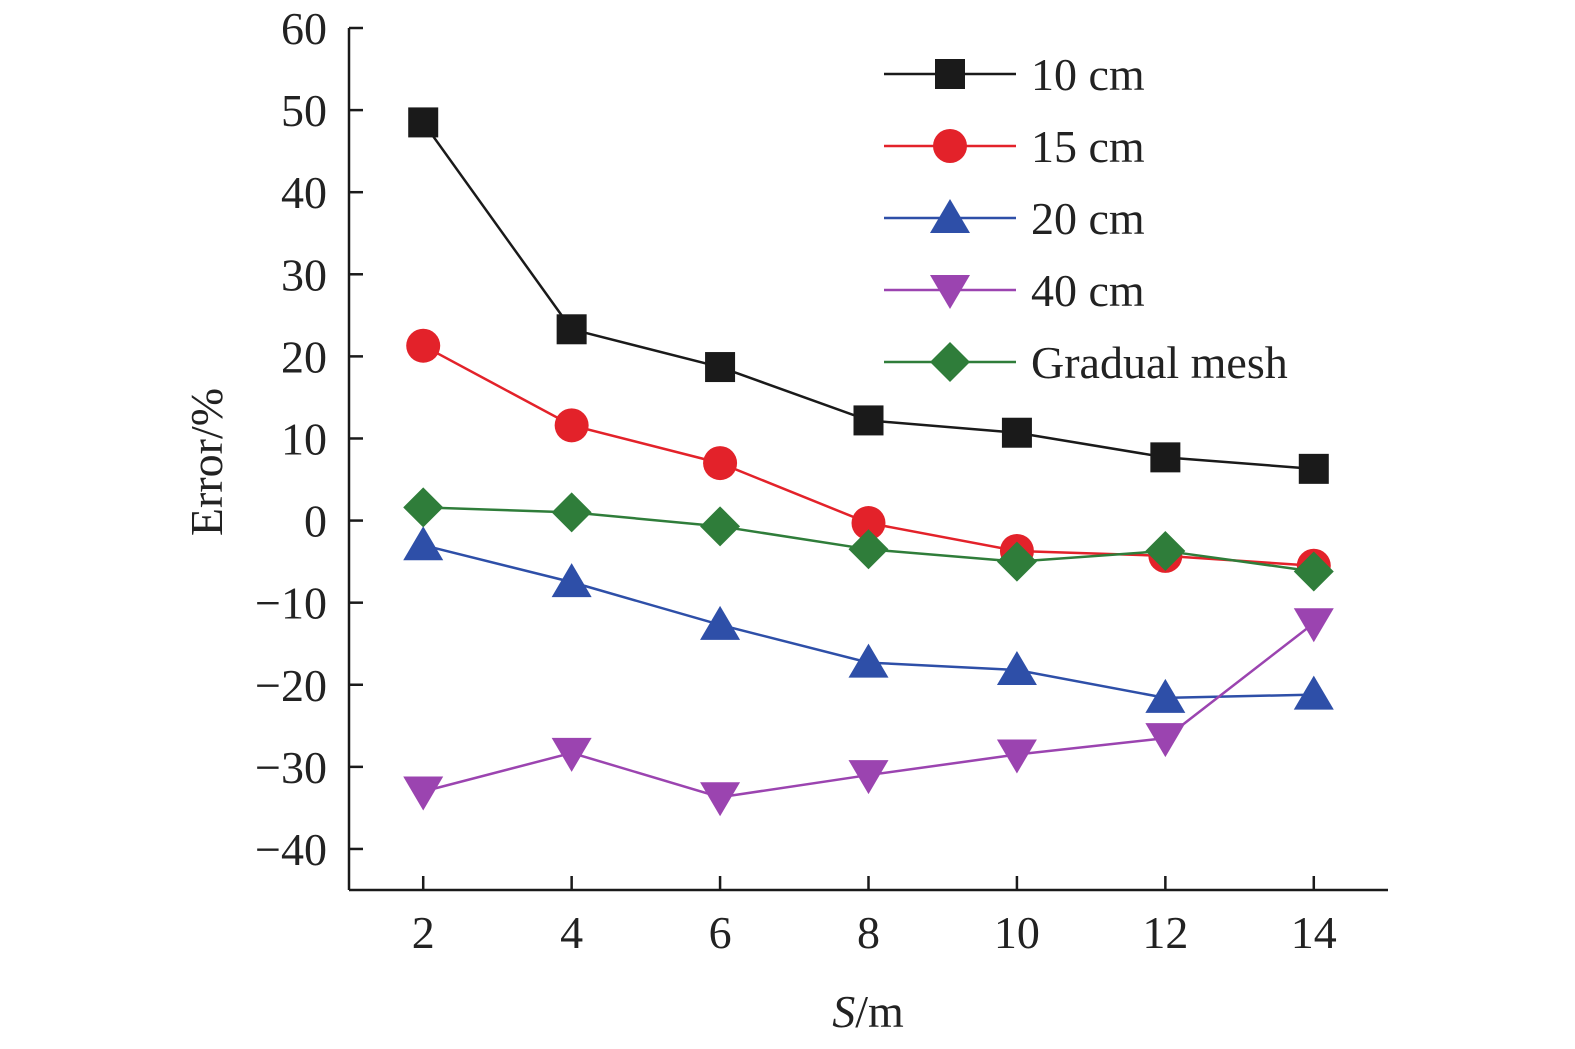 This screenshot has height=1049, width=1575. What do you see at coordinates (1165, 932) in the screenshot?
I see `x-tick-label: 12` at bounding box center [1165, 932].